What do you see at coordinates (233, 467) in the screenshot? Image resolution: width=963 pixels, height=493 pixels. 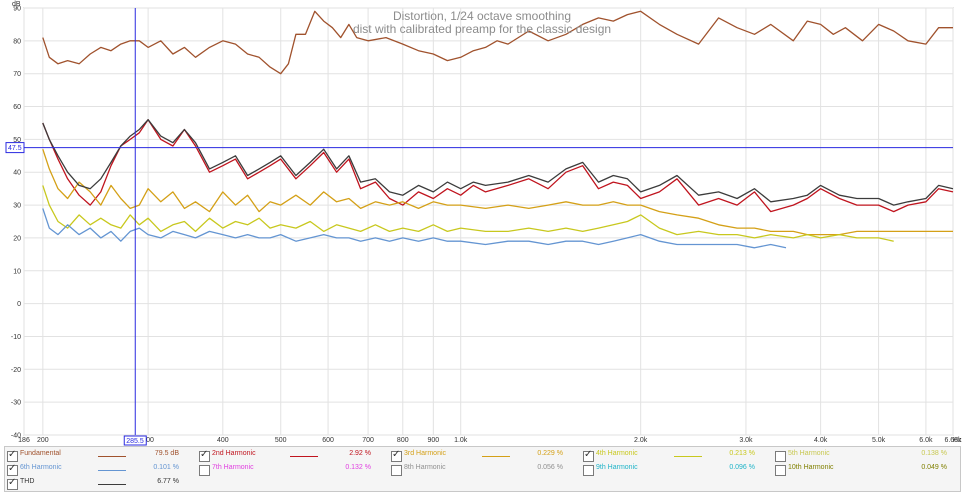 I see `legend-label: 7th Harmonic` at bounding box center [233, 467].